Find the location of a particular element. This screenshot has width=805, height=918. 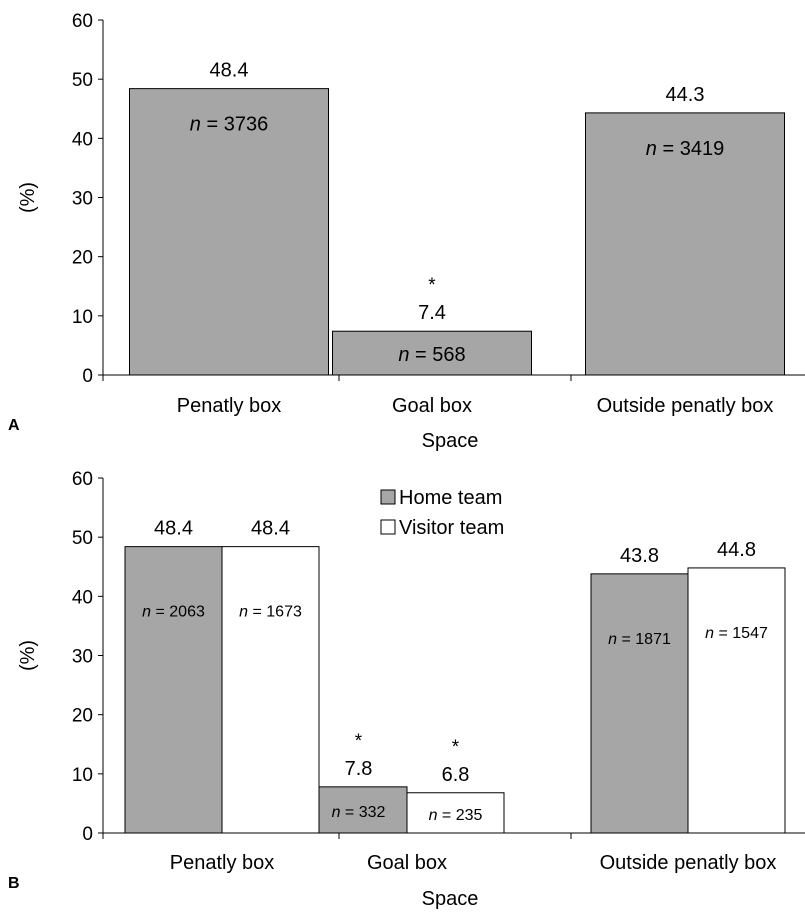

bar-value-label: 43.8 is located at coordinates (639, 556).